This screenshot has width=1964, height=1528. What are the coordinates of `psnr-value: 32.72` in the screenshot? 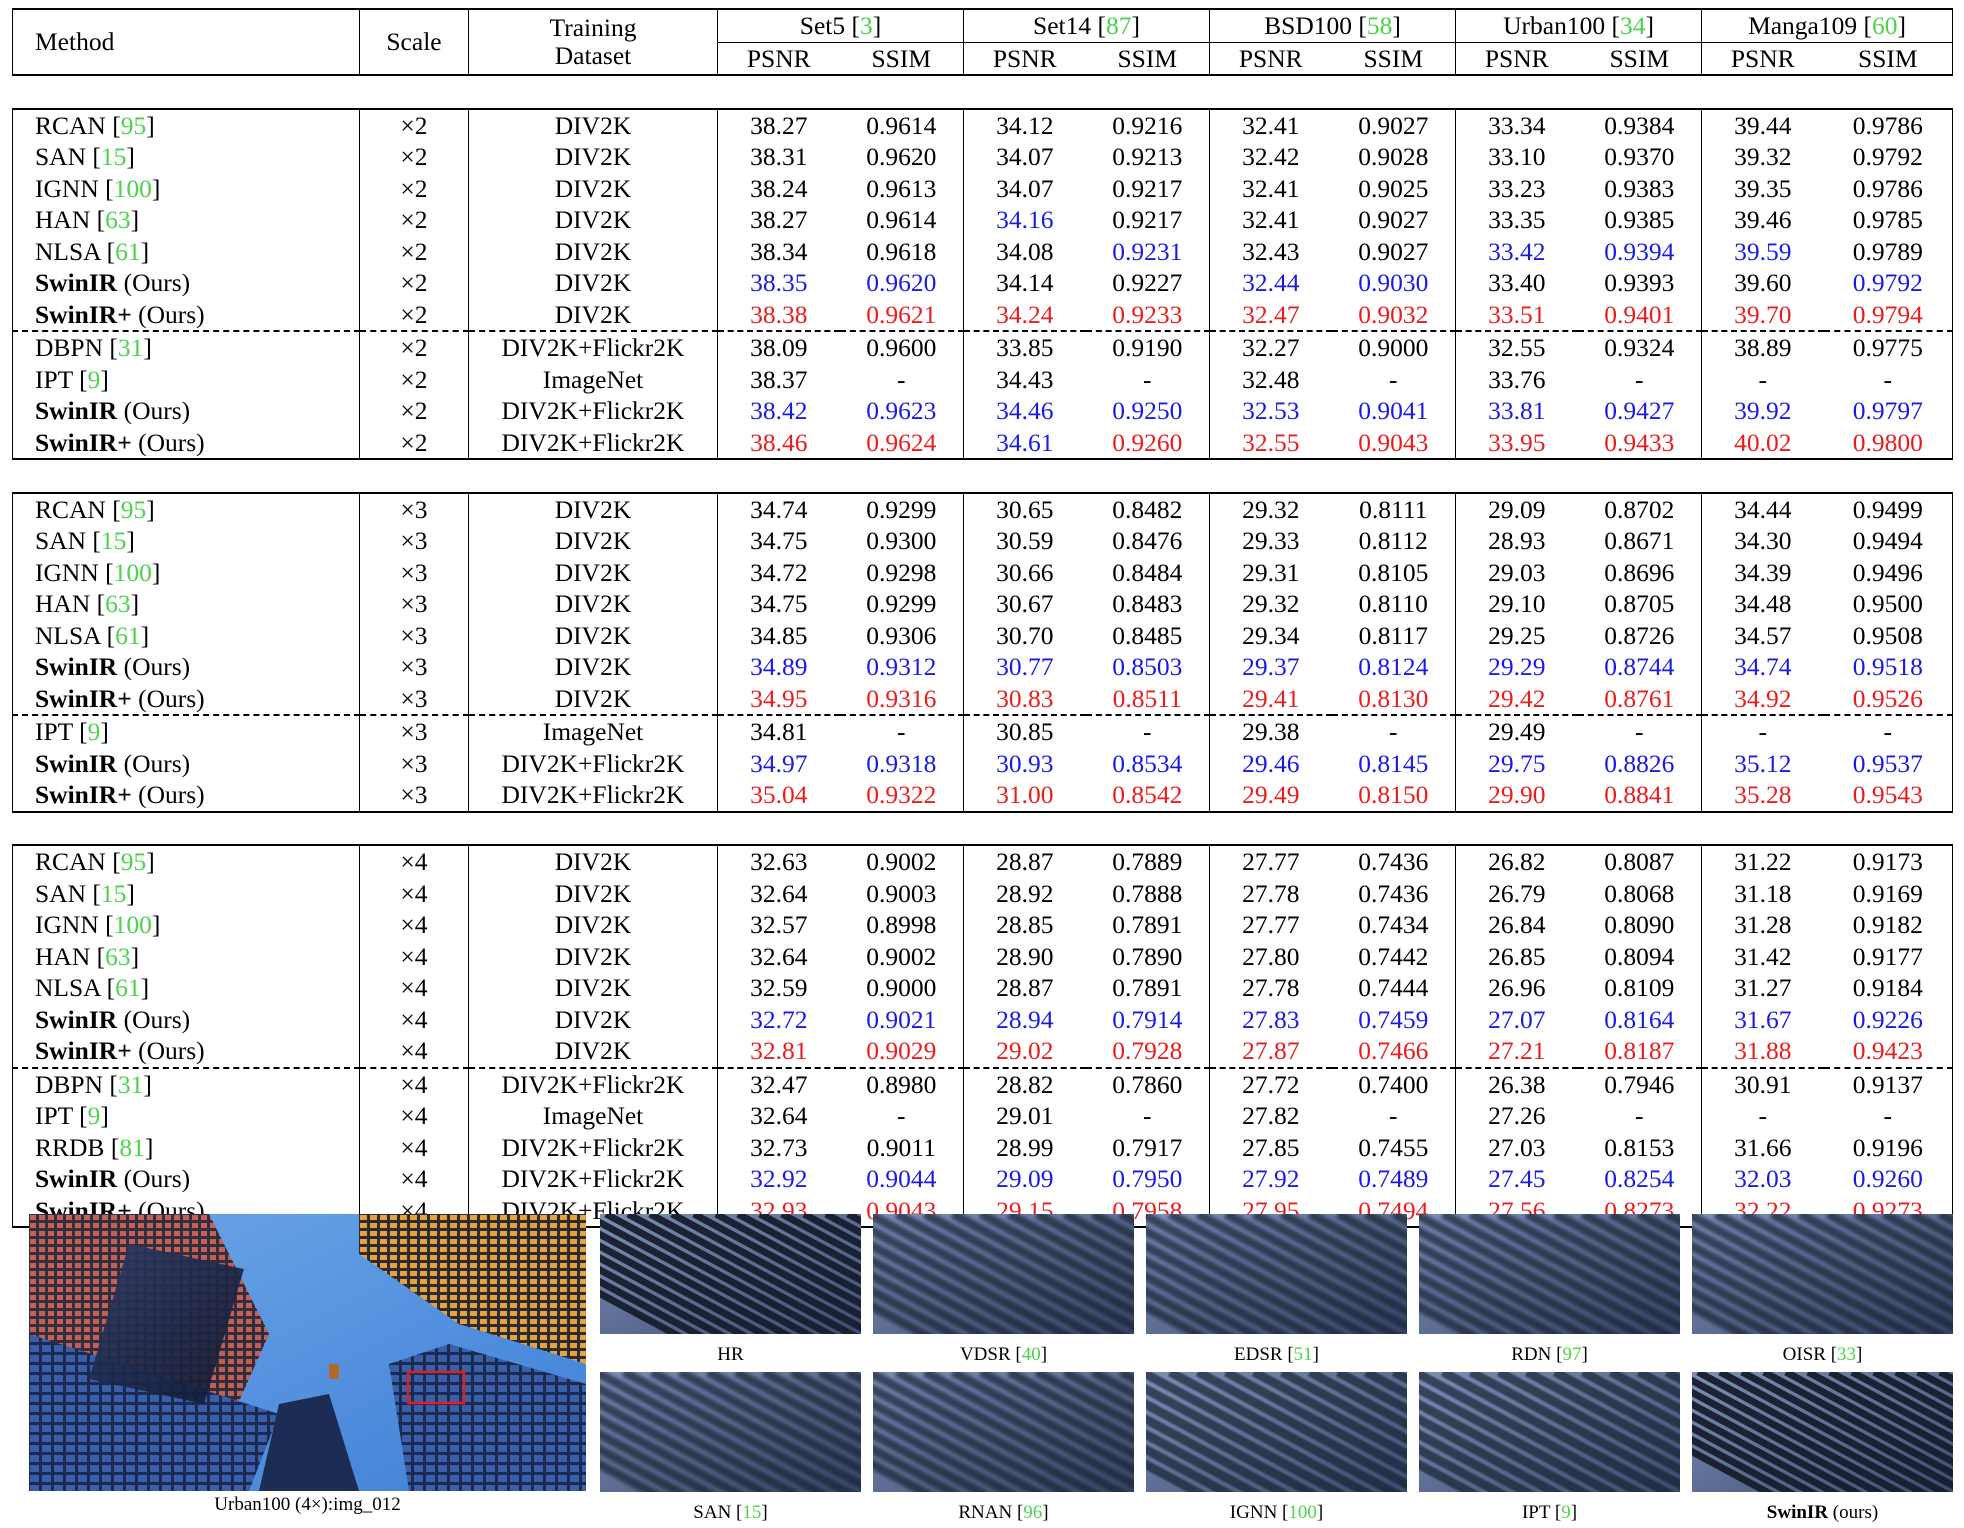 It's located at (779, 1019).